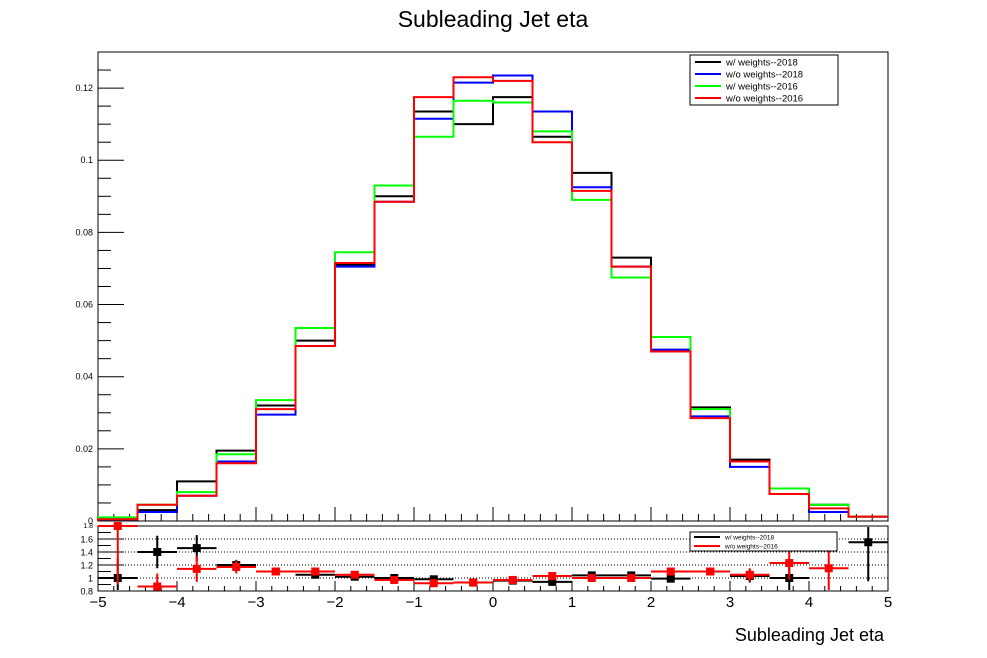  I want to click on legend-label: w/o weights--2018, so click(764, 75).